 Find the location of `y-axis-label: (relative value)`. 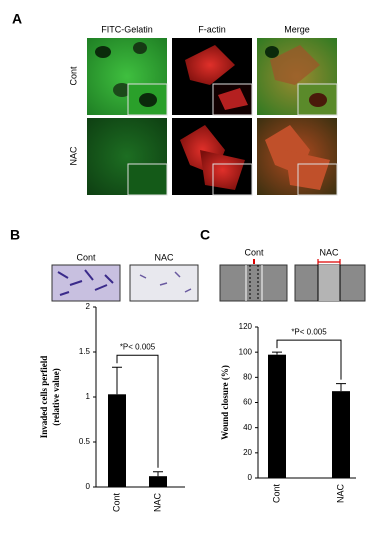

y-axis-label: (relative value) is located at coordinates (56, 397).